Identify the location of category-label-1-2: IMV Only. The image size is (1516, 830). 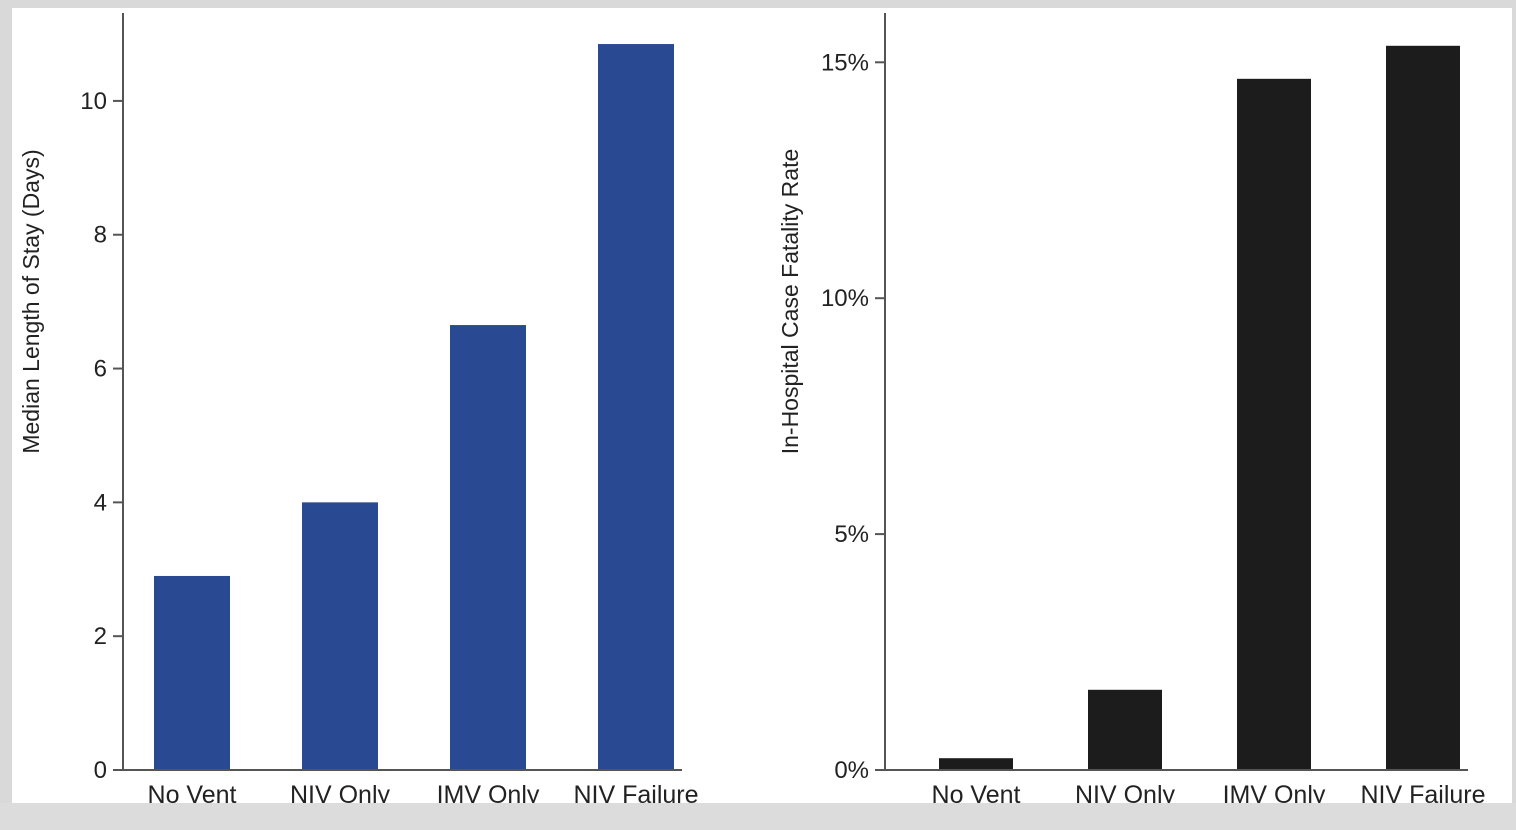
(1274, 792).